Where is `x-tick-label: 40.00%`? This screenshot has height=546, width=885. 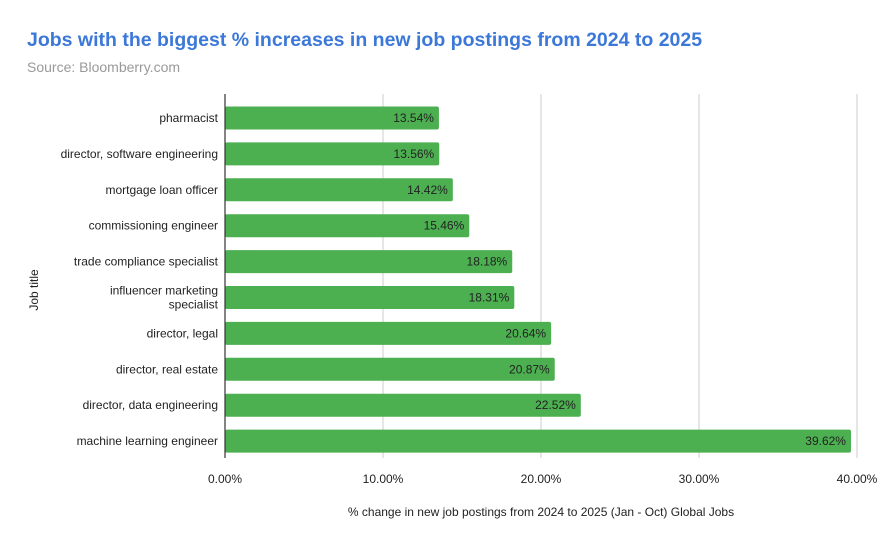
x-tick-label: 40.00% is located at coordinates (857, 479).